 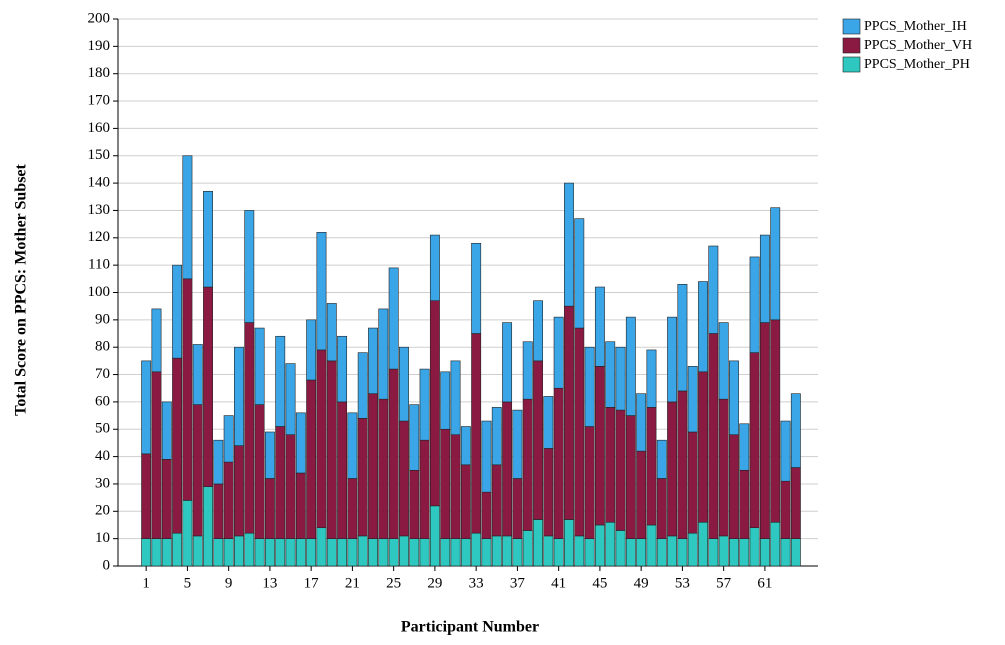 I want to click on y-tick-label: 180, so click(x=99, y=73).